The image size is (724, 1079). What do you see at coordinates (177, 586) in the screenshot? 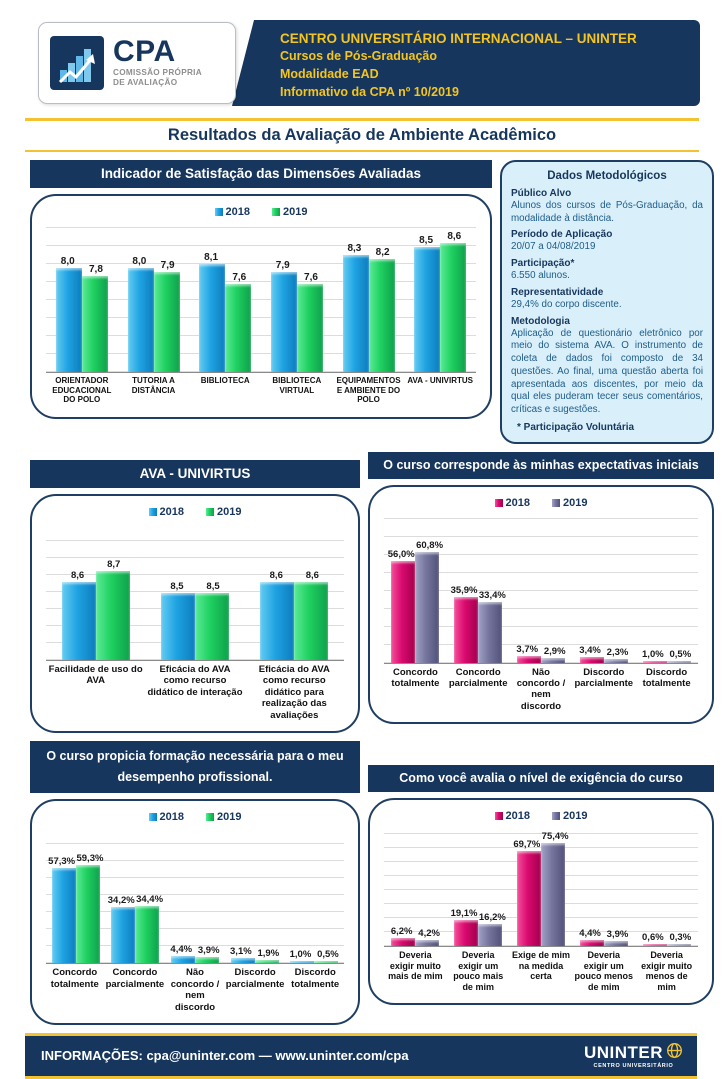
I see `bar-value-label: 8,5` at bounding box center [177, 586].